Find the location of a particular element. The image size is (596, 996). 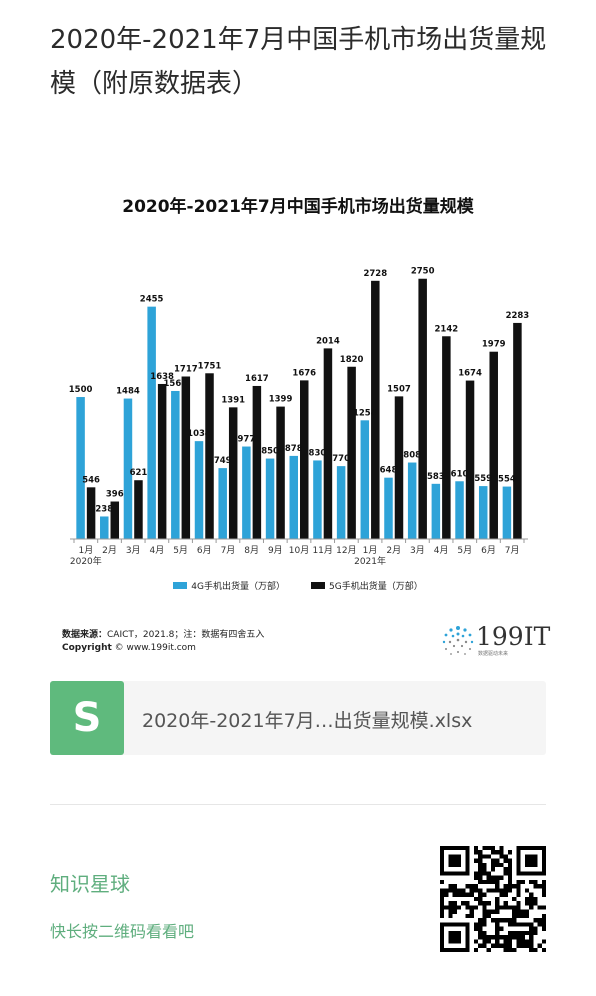

data-label-4g: 610 is located at coordinates (460, 474).